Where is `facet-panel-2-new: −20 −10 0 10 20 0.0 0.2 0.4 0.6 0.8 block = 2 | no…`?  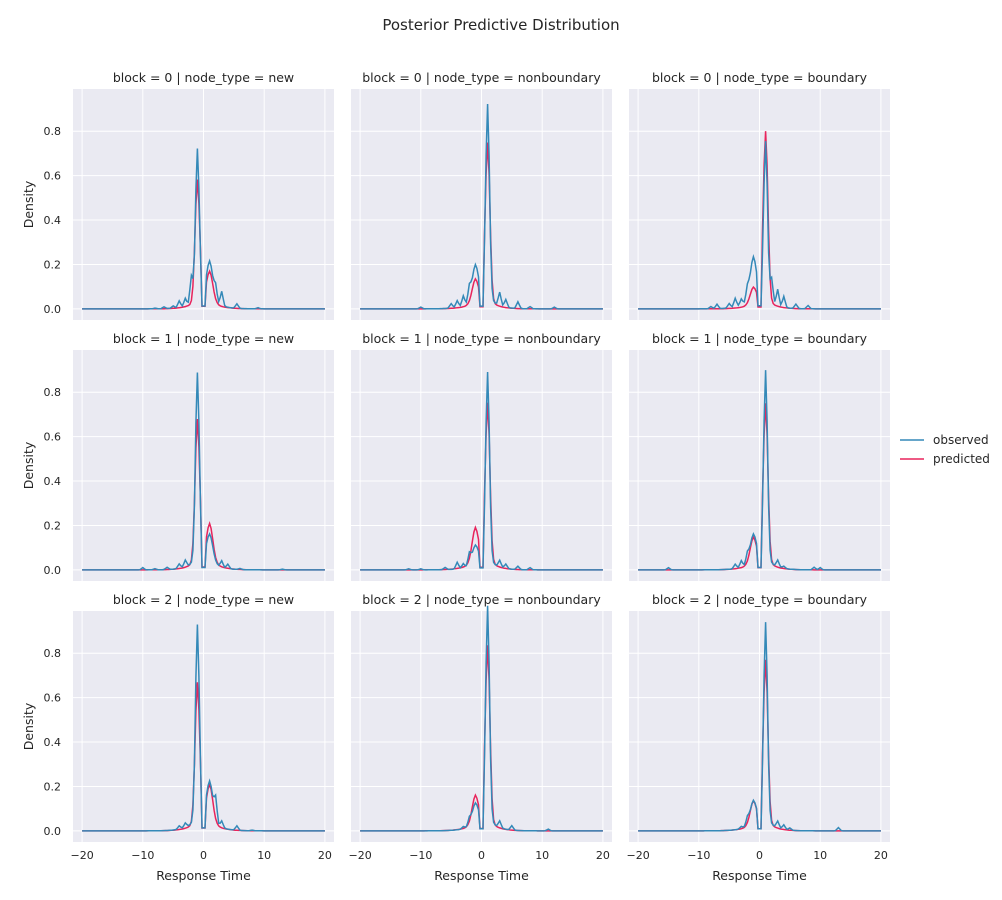 facet-panel-2-new: −20 −10 0 10 20 0.0 0.2 0.4 0.6 0.8 block = 2 | no… is located at coordinates (177, 737).